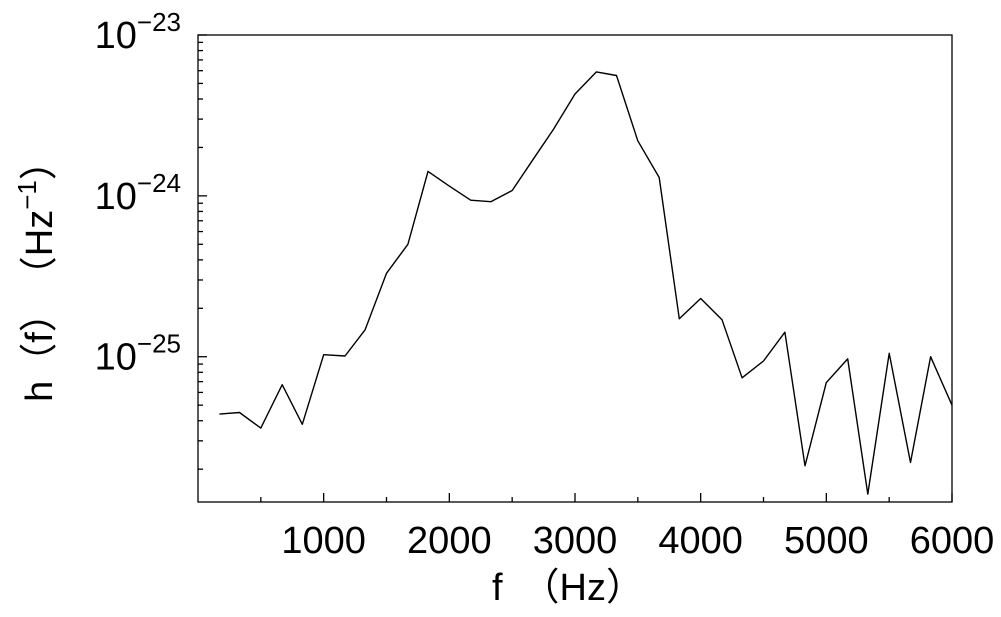 The height and width of the screenshot is (617, 1001). I want to click on y-tick-exponent: −25, so click(159, 344).